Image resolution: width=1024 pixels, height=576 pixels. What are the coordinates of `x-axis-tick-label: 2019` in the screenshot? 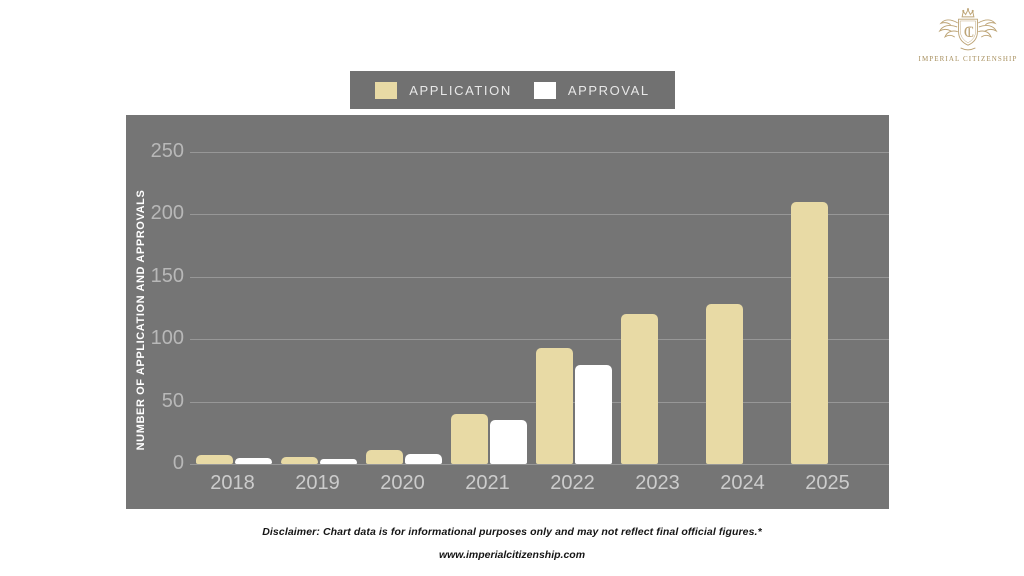 It's located at (317, 483).